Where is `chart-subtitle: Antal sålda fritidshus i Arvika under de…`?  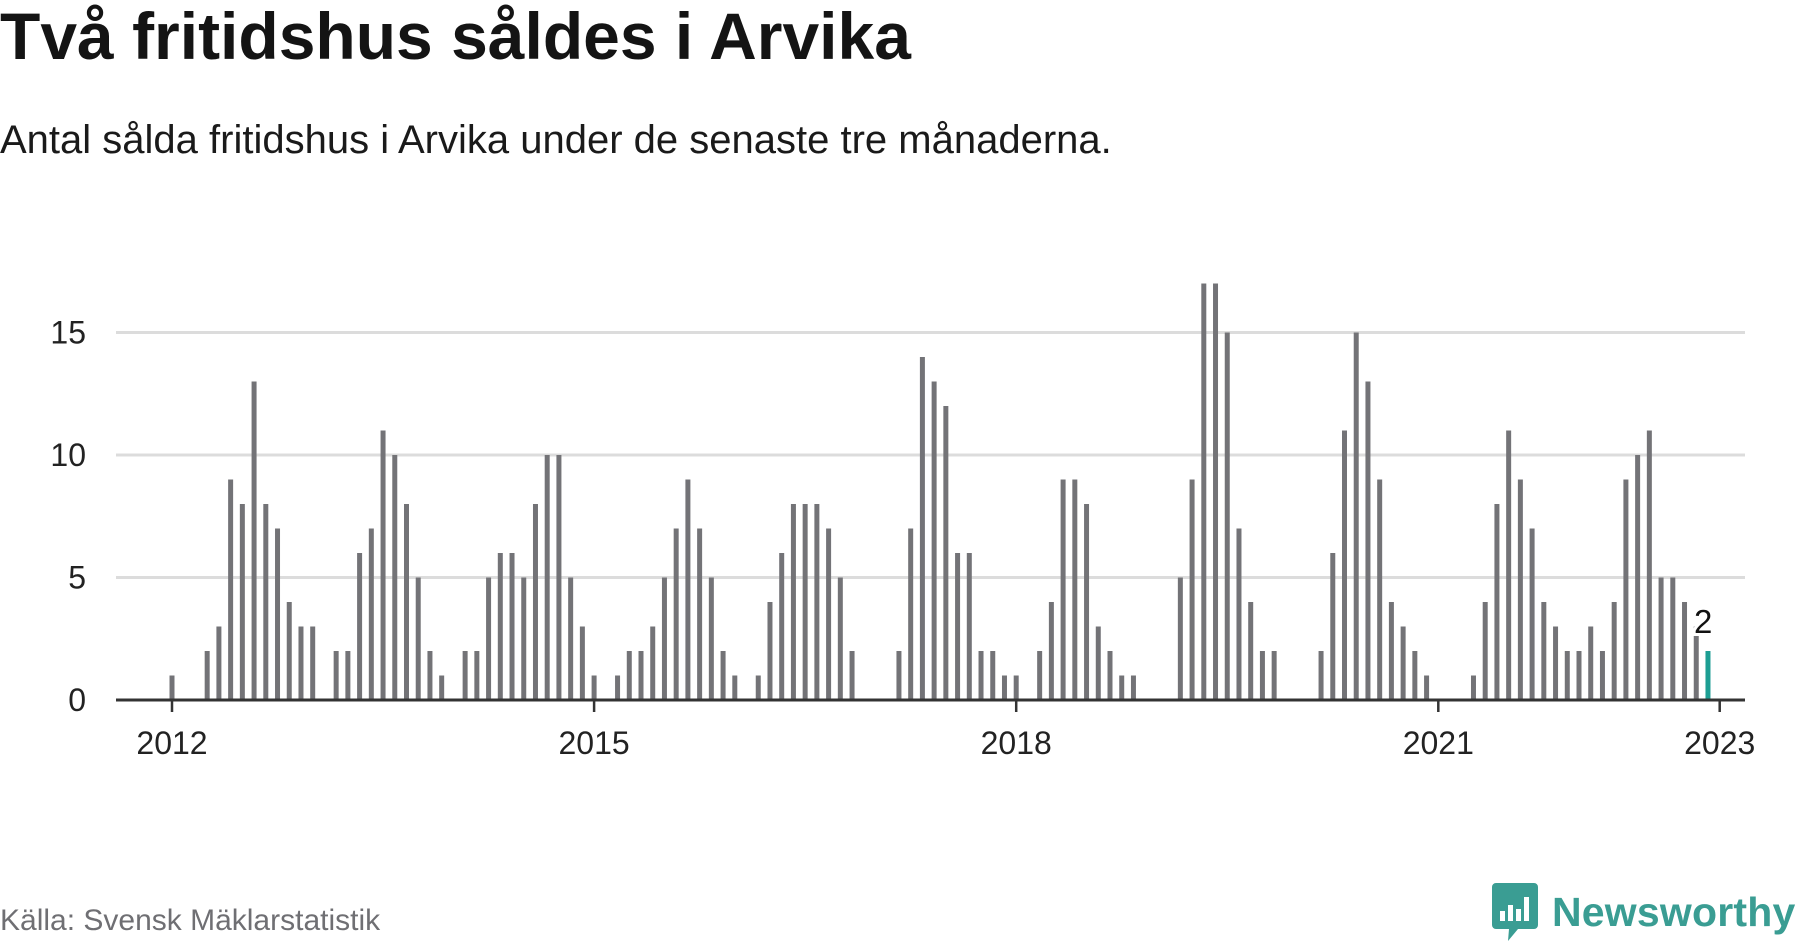
chart-subtitle: Antal sålda fritidshus i Arvika under de… is located at coordinates (556, 140).